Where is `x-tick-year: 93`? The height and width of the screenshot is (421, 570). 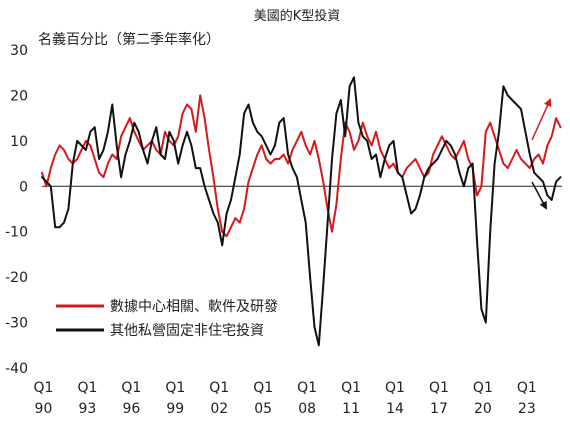 x-tick-year: 93 is located at coordinates (87, 409).